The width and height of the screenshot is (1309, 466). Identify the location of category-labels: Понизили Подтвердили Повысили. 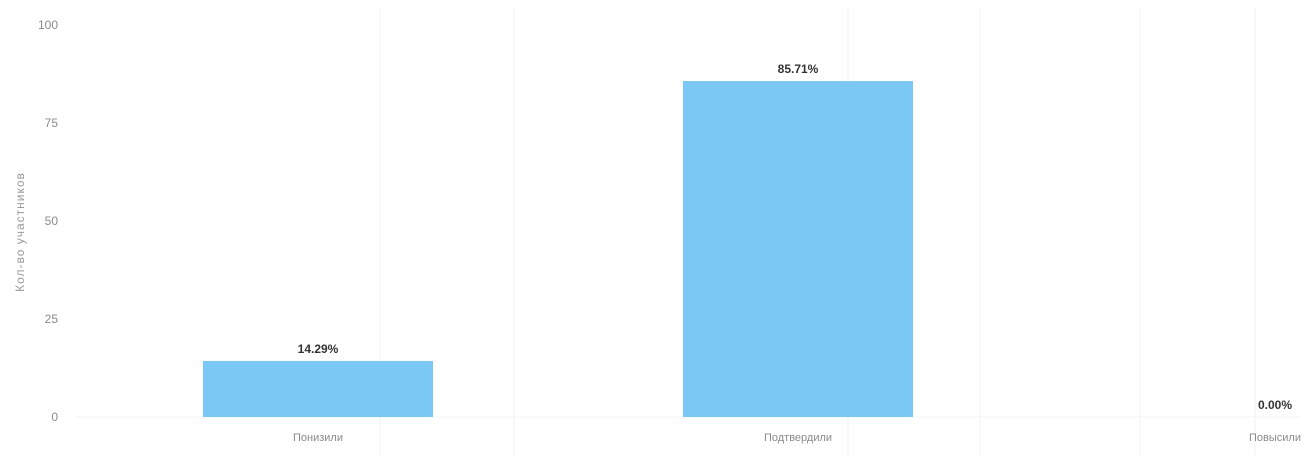
(797, 438).